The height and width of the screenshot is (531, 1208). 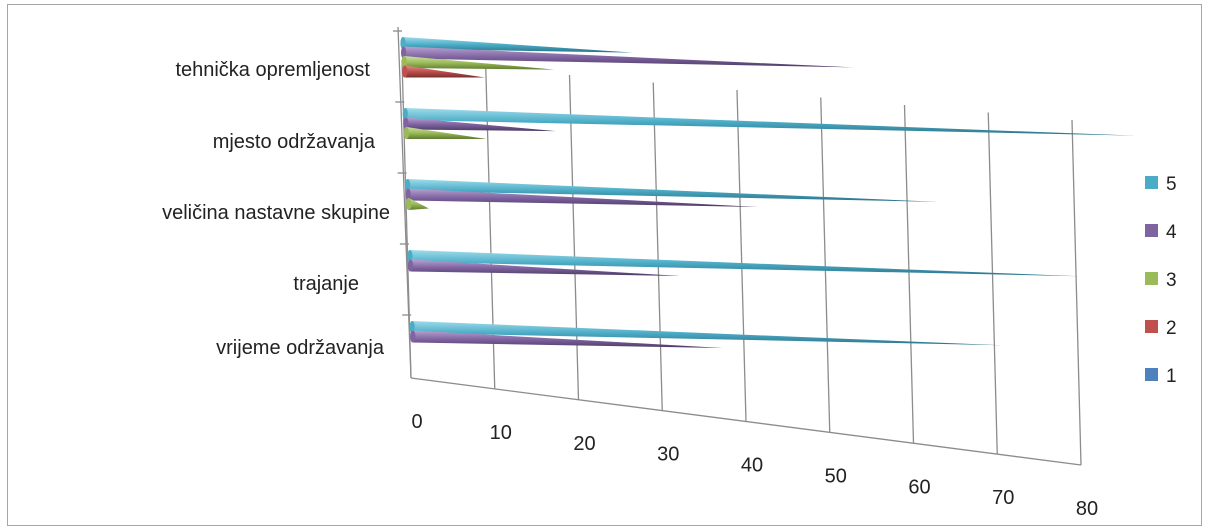 I want to click on x-tick-label: 80, so click(x=1087, y=509).